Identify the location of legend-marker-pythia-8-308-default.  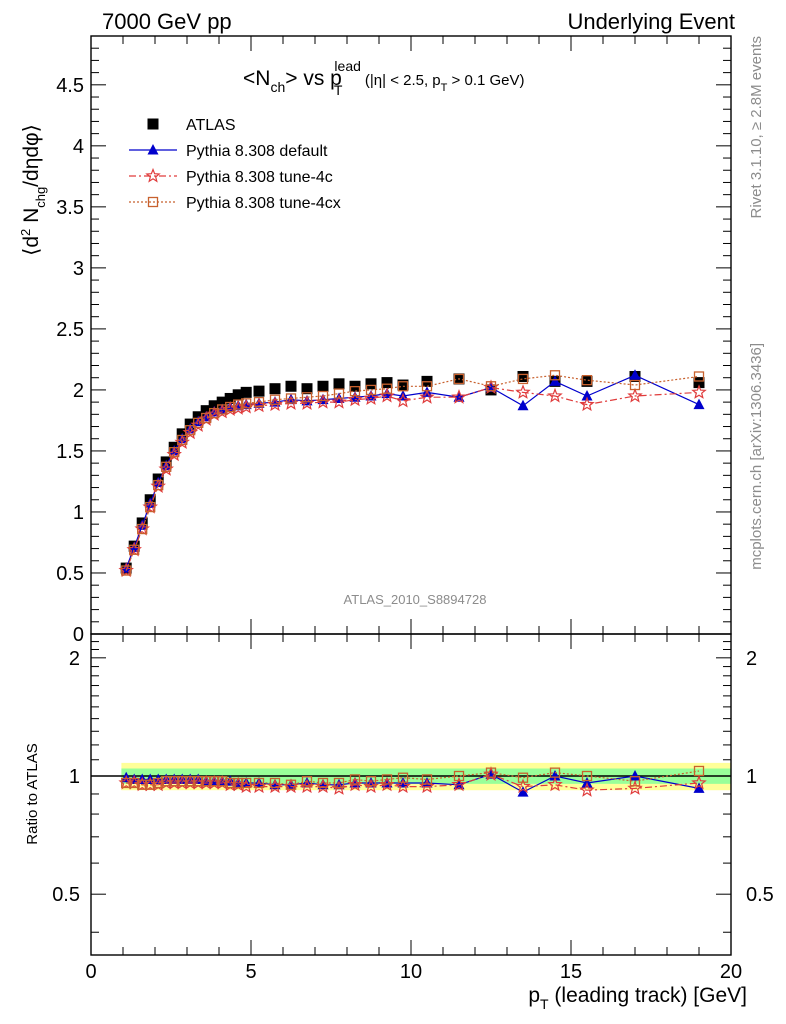
(153, 149).